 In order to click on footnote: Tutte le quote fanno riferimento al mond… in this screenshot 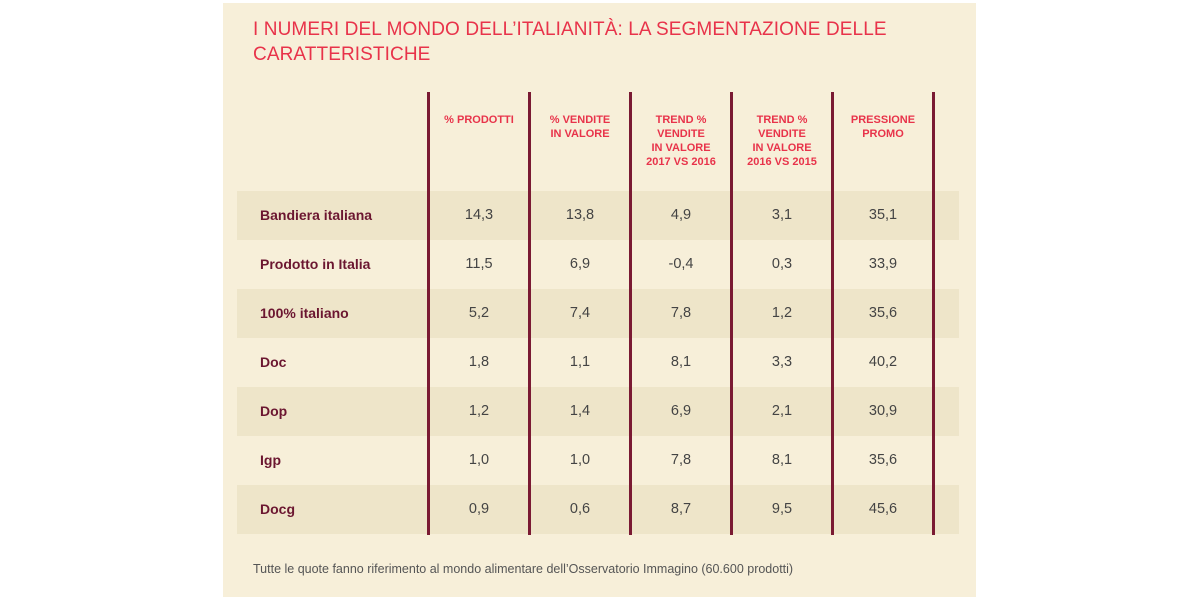, I will do `click(523, 569)`.